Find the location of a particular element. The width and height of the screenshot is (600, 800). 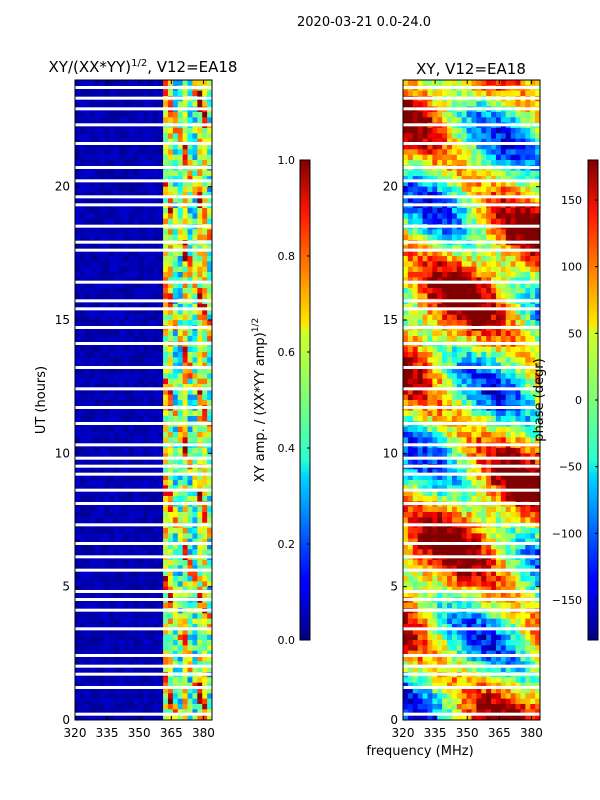

flagged-row is located at coordinates (143, 655).